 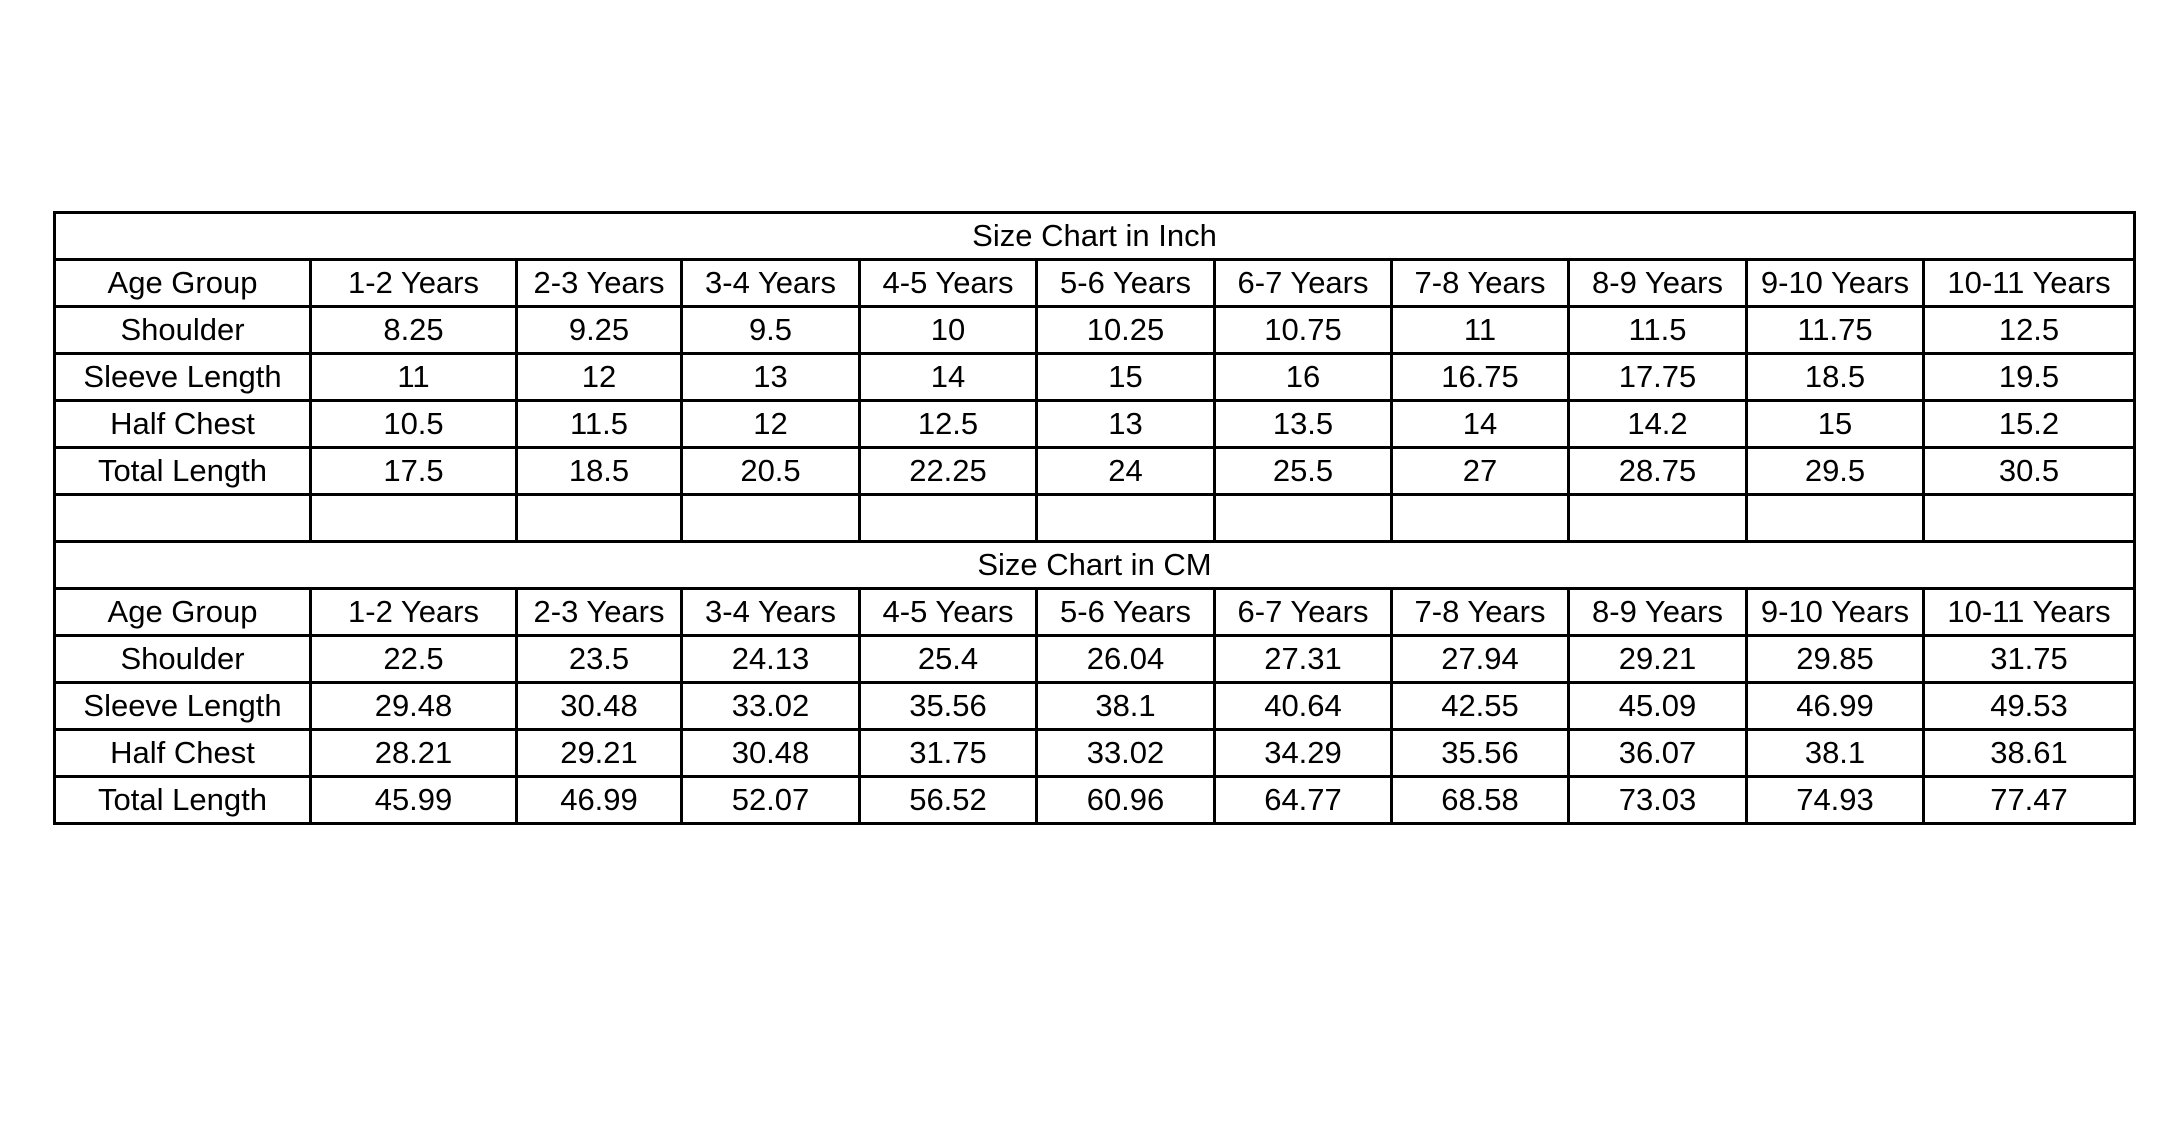 I want to click on value-cell: 60.96, so click(x=1125, y=800).